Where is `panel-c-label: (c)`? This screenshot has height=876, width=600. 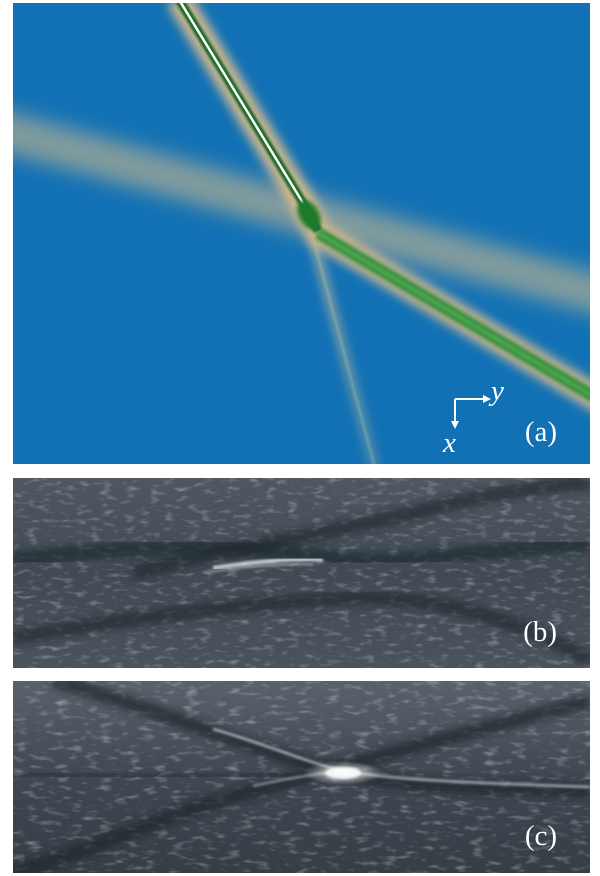 panel-c-label: (c) is located at coordinates (540, 836).